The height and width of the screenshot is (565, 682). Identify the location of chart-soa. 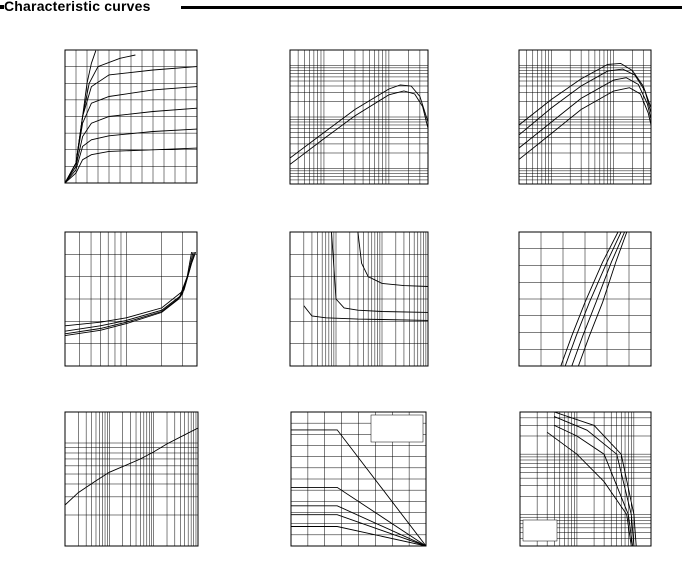
(585, 479).